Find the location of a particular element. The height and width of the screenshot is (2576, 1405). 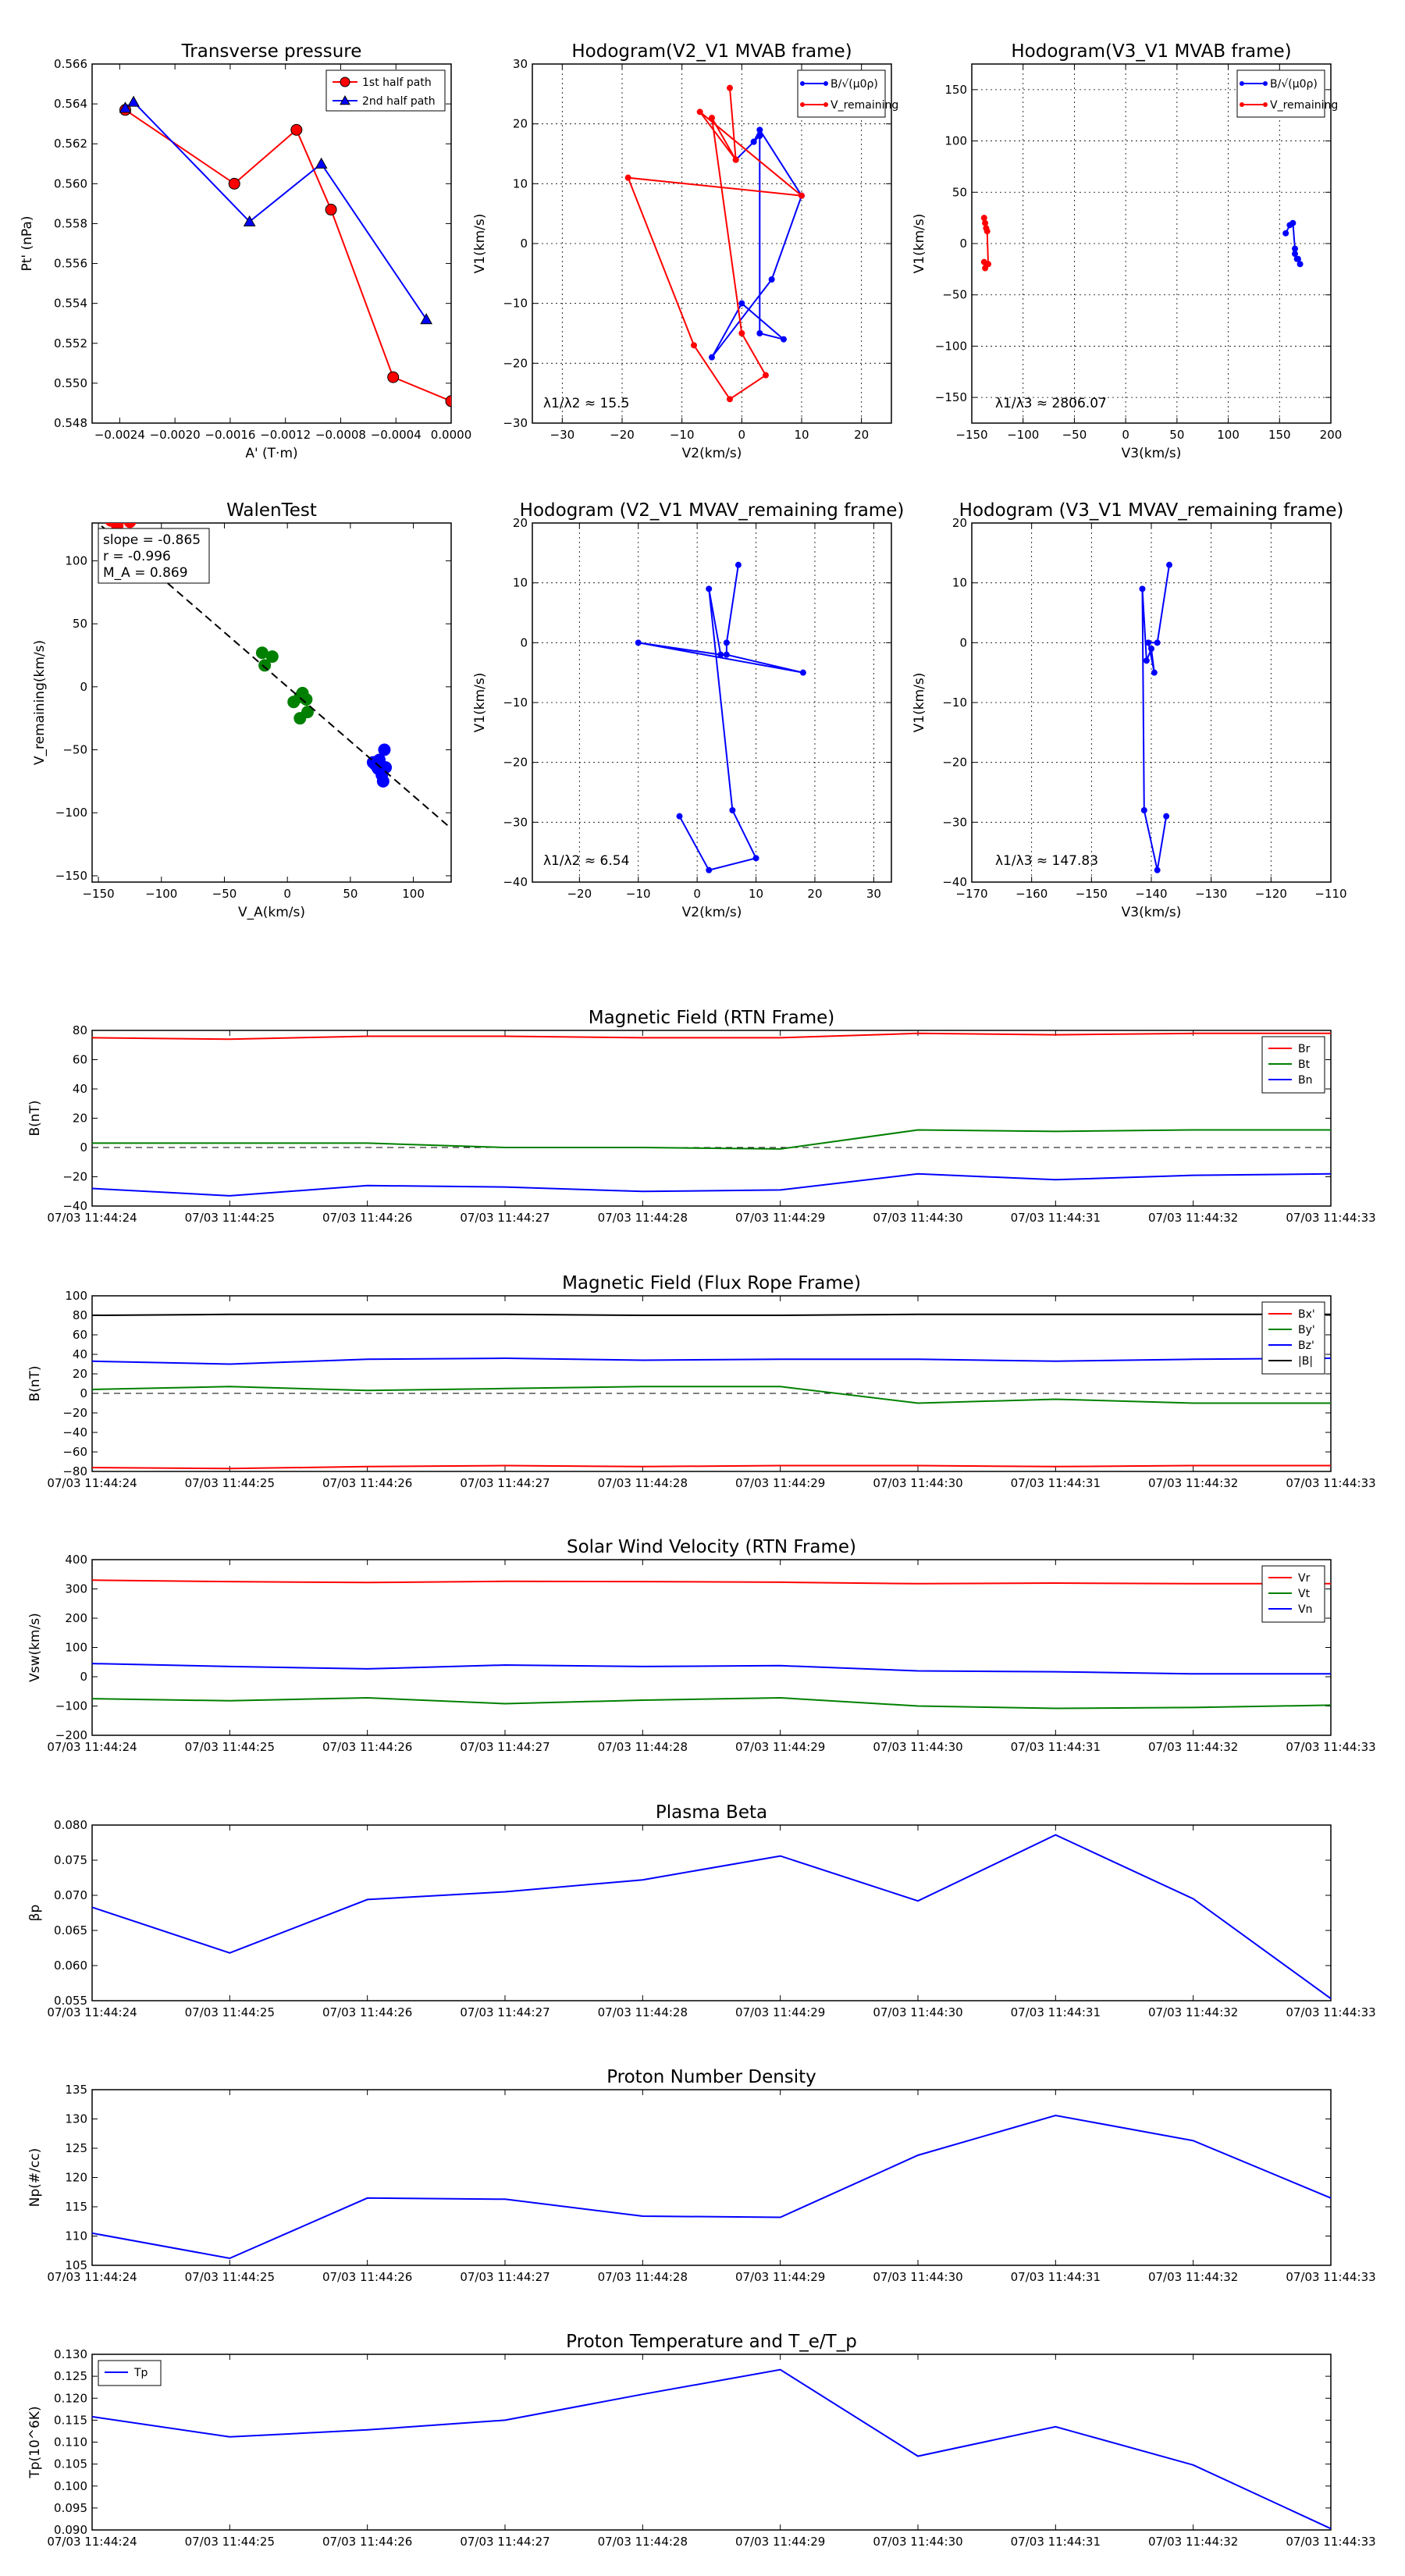

walen-stats-box is located at coordinates (154, 556).